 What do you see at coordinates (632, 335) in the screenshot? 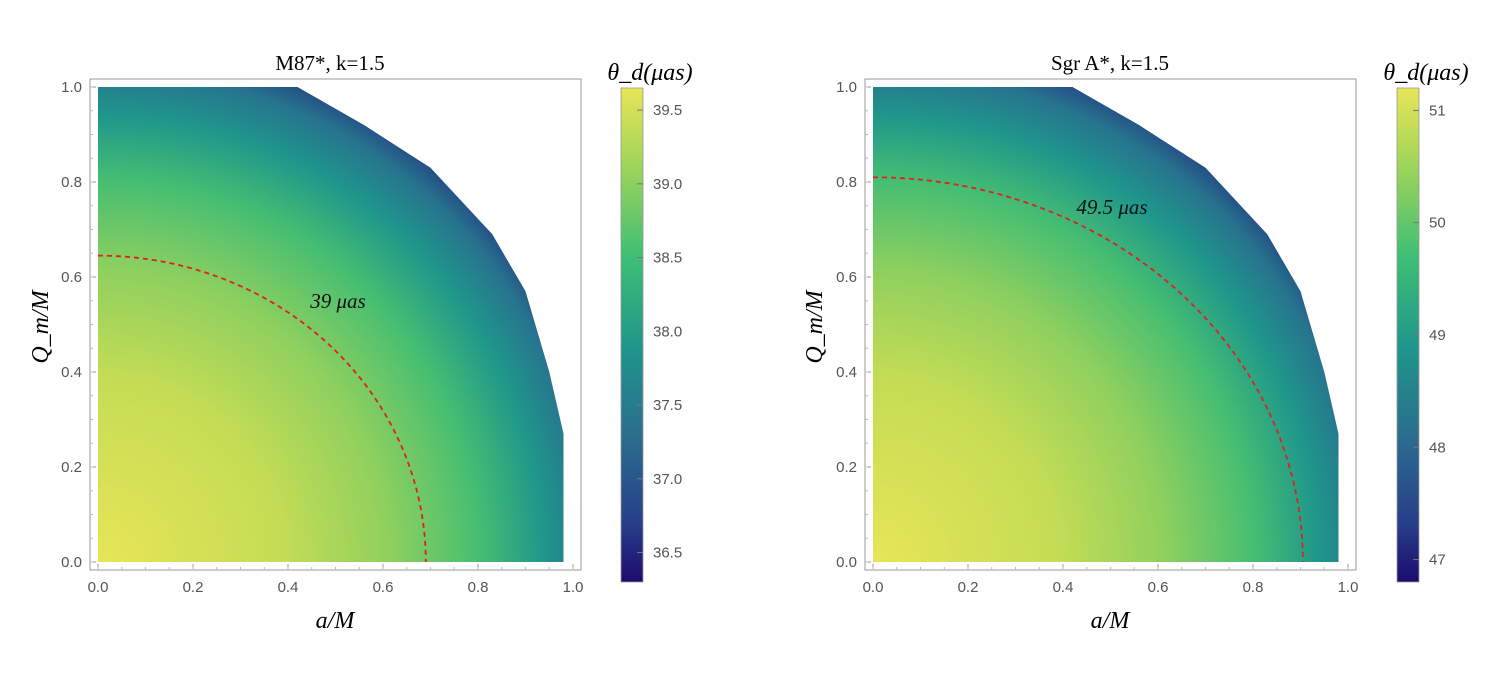
I see `colorbar-m87` at bounding box center [632, 335].